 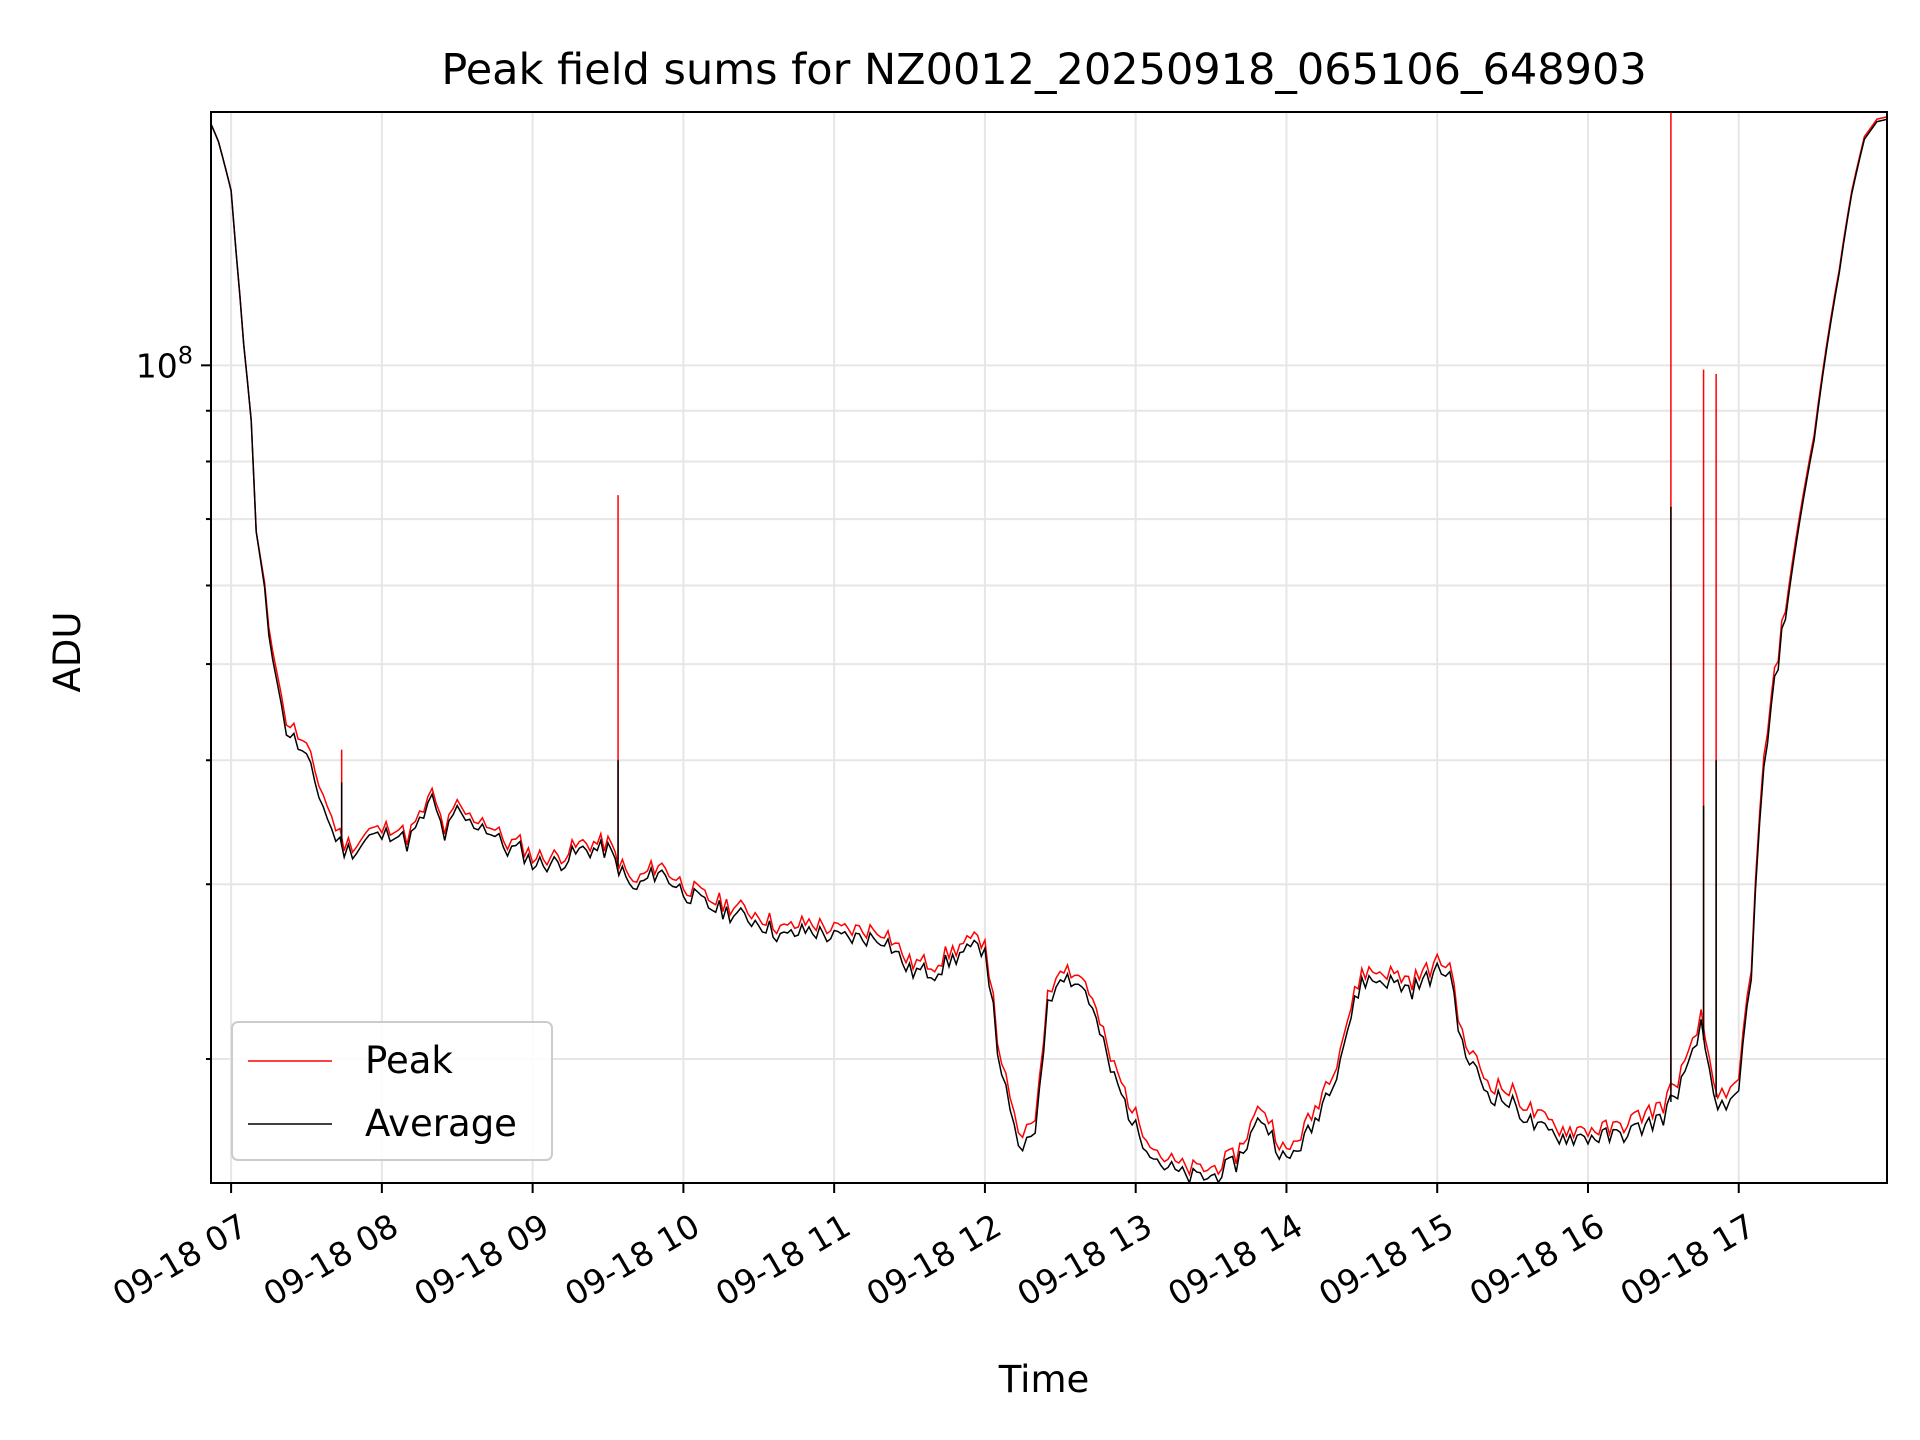 I want to click on y-tick-label: 108, so click(x=164, y=363).